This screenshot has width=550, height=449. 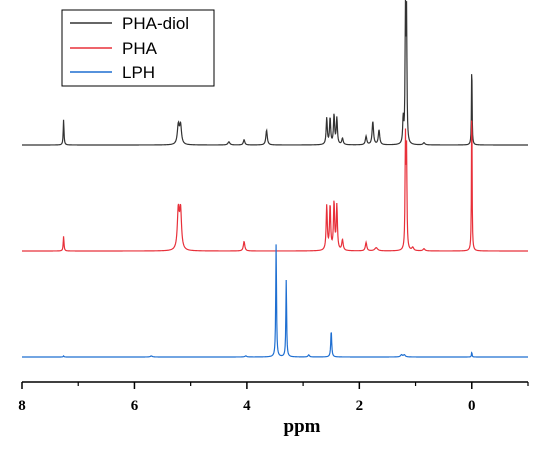 I want to click on x-tick-label: 0, so click(x=472, y=406).